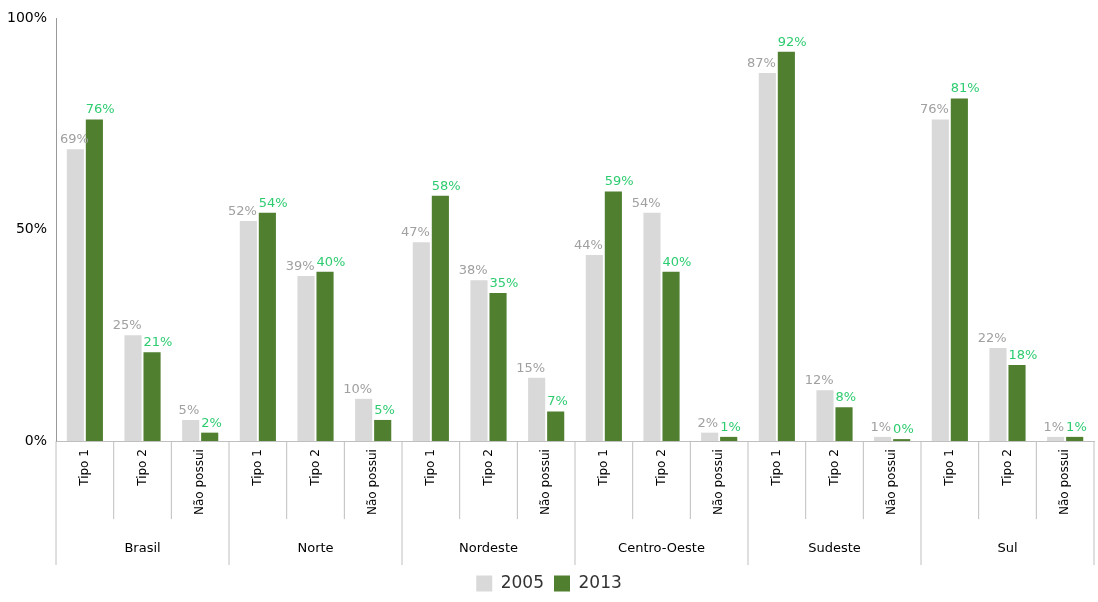 The width and height of the screenshot is (1098, 602). I want to click on data-label: 8%, so click(846, 397).